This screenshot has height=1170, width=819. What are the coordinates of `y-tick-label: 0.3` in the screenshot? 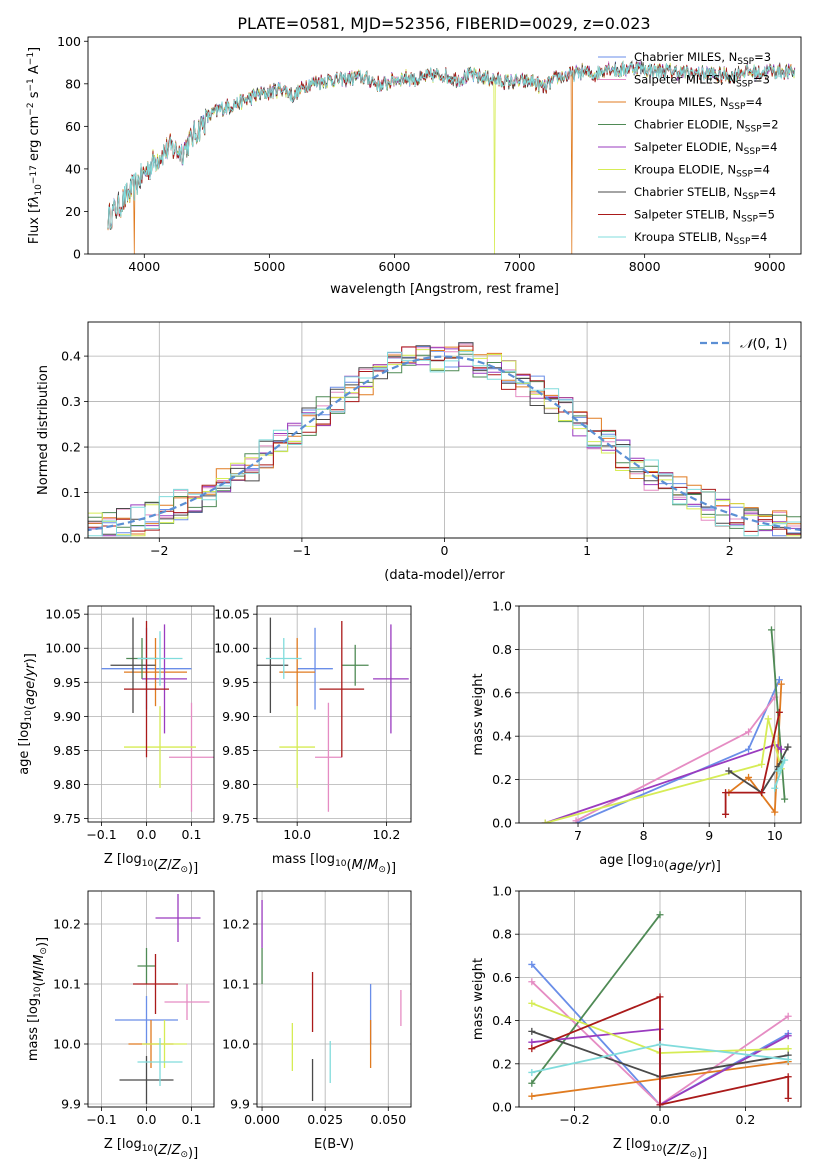 It's located at (71, 401).